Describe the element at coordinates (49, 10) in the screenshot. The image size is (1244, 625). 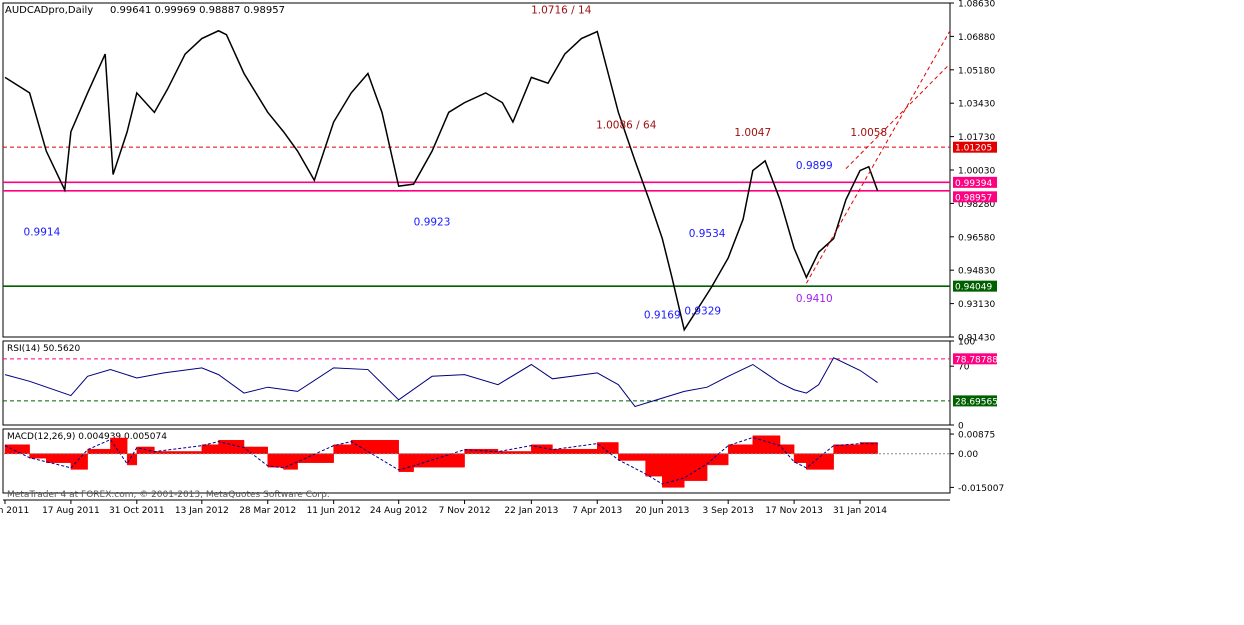
I see `symbol-header: AUDCADpro,Daily` at that location.